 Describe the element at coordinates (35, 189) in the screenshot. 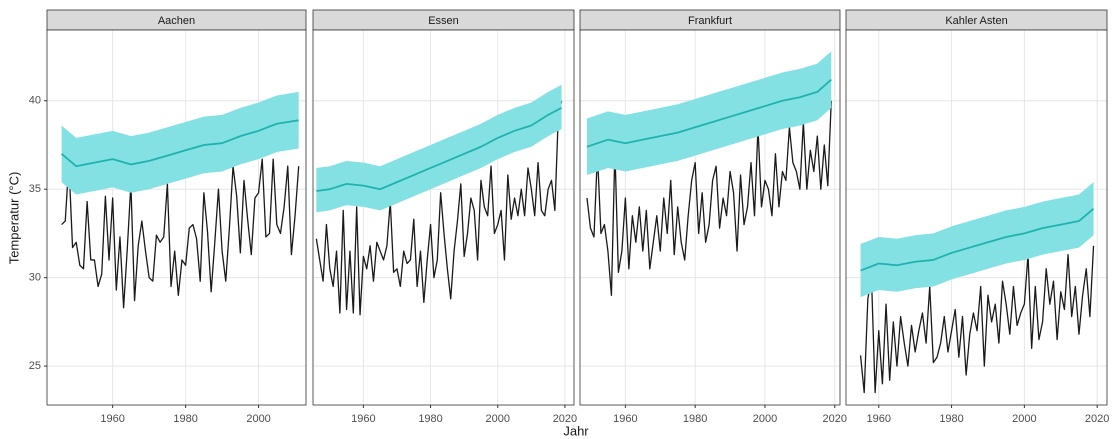

I see `y-tick-label: 35` at that location.